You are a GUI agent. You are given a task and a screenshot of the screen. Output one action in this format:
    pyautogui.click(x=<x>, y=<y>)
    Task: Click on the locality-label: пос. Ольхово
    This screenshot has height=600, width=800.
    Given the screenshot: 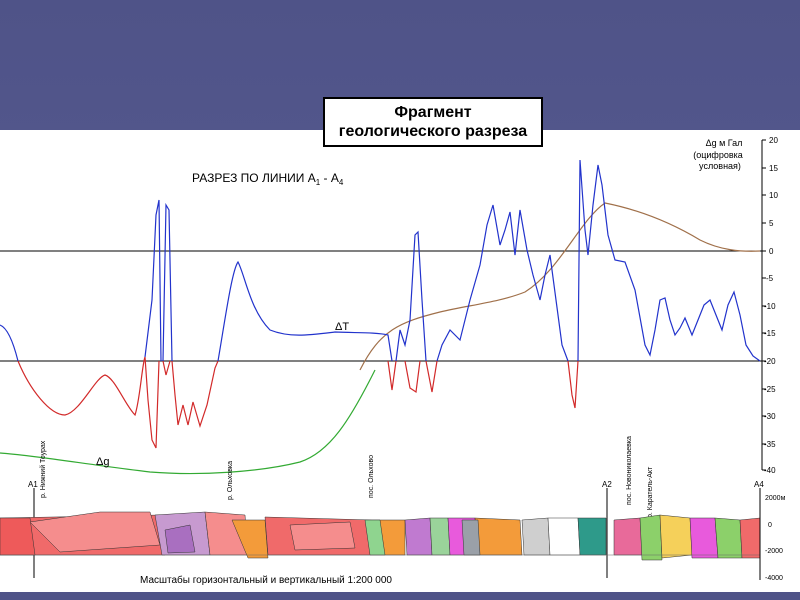 What is the action you would take?
    pyautogui.click(x=371, y=476)
    